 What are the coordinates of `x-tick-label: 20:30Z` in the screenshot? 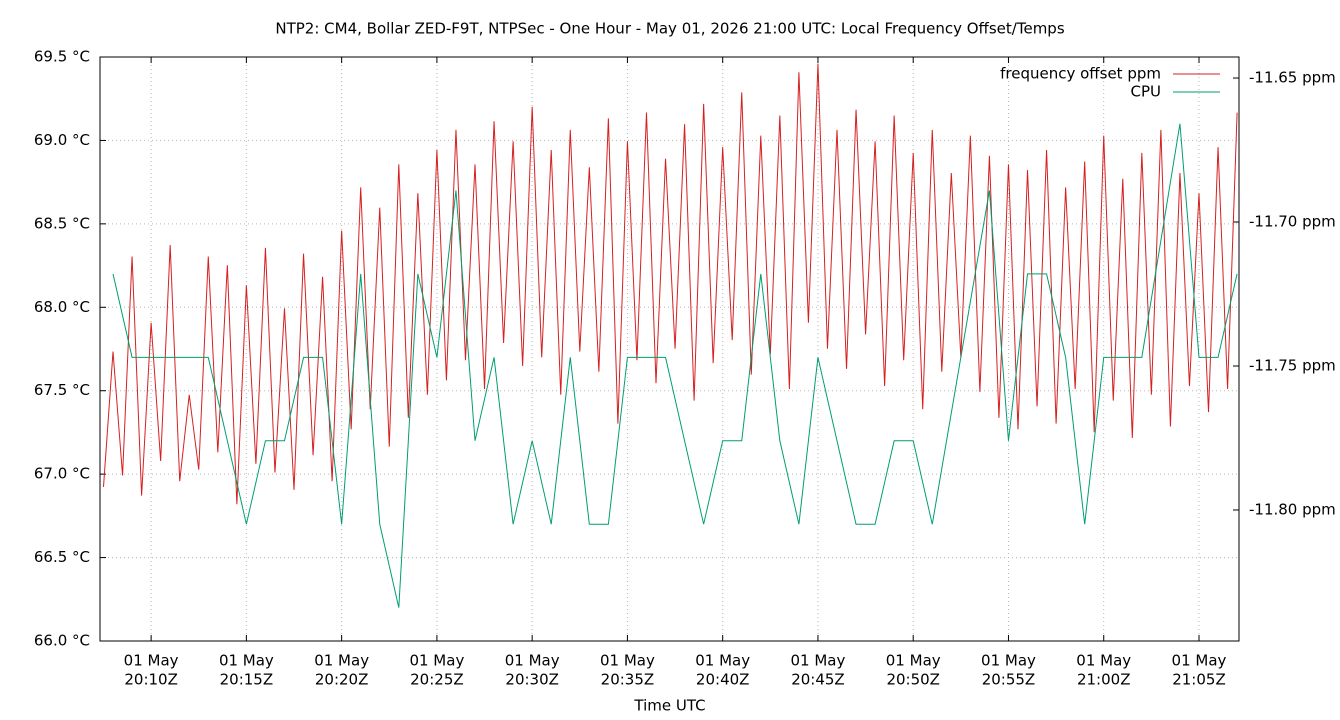 It's located at (532, 680).